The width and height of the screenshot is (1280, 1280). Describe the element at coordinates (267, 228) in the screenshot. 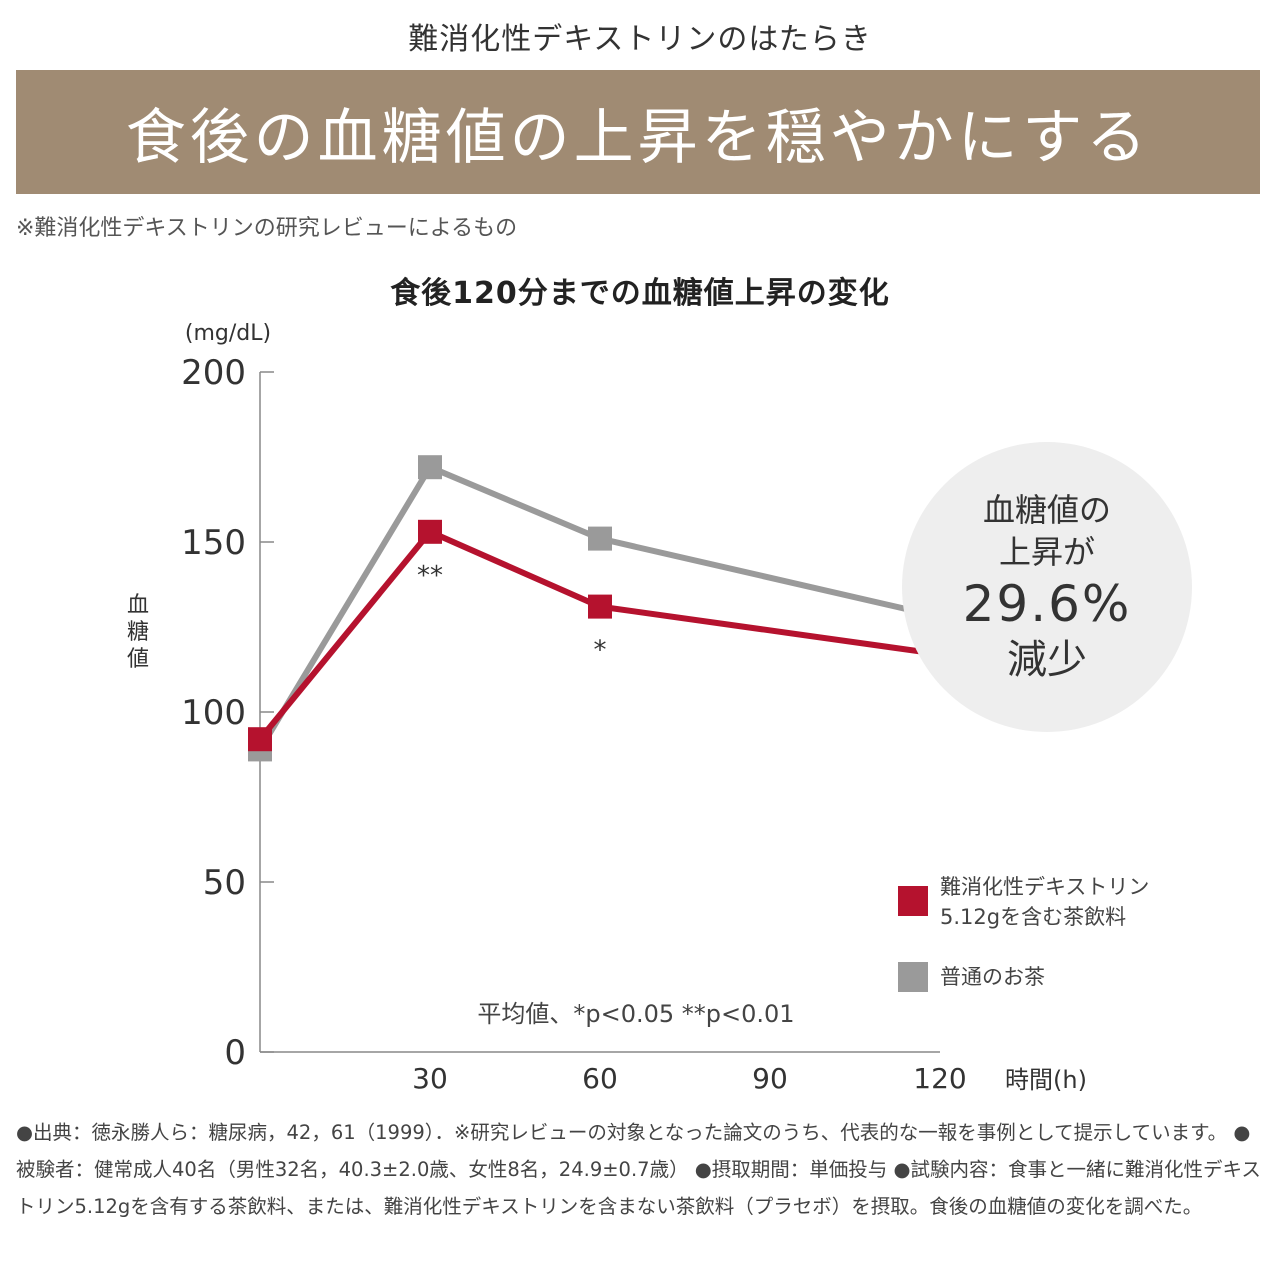

I see `source-note: ※難消化性デキストリンの研究レビューによるもの` at that location.